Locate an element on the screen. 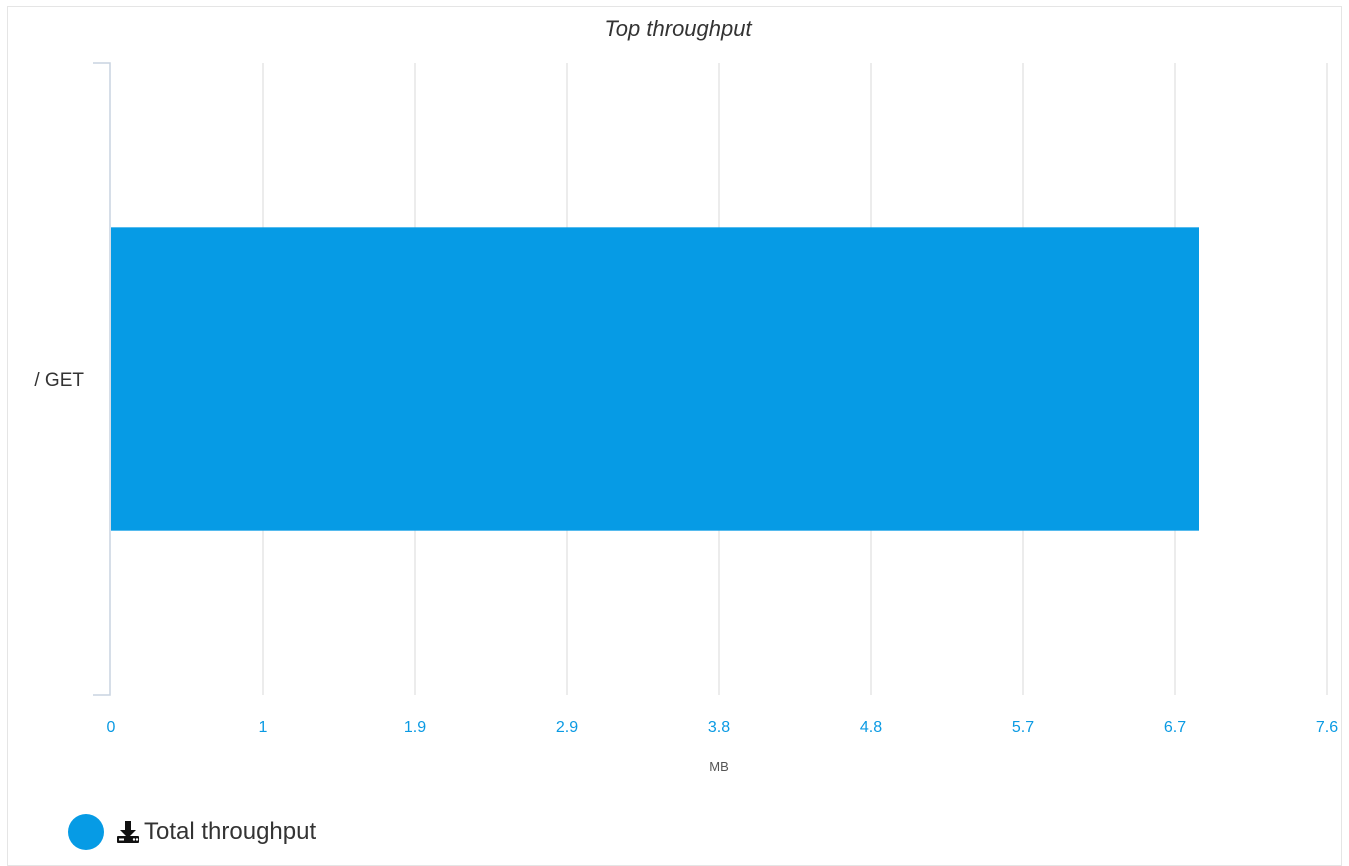 The width and height of the screenshot is (1349, 866). x-tick-label: 4.8 is located at coordinates (871, 727).